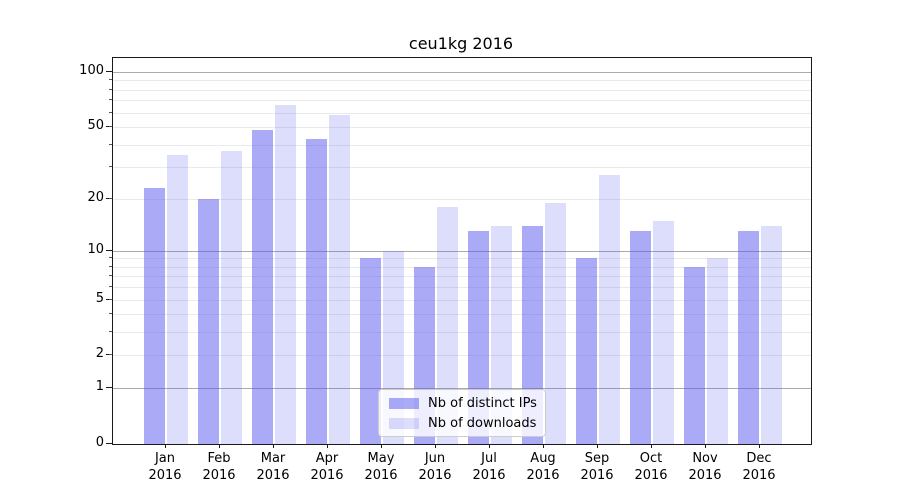 This screenshot has width=900, height=500. I want to click on bar-ips-jan-2016, so click(154, 315).